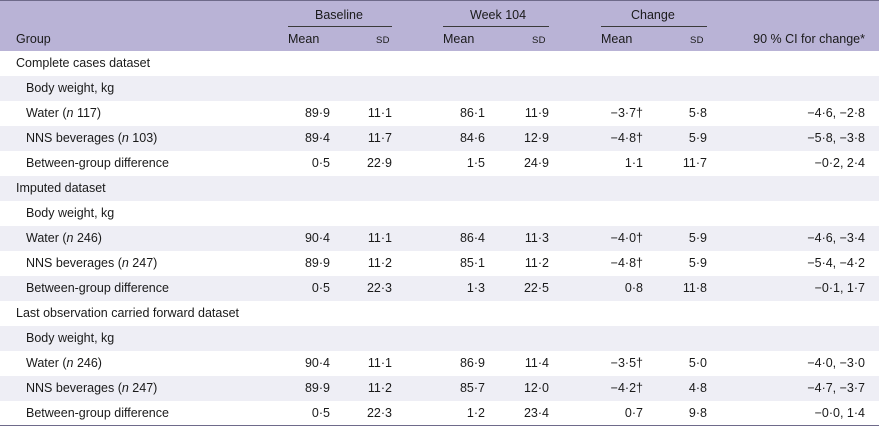 The image size is (879, 427). What do you see at coordinates (536, 163) in the screenshot?
I see `table-cell: 24·9` at bounding box center [536, 163].